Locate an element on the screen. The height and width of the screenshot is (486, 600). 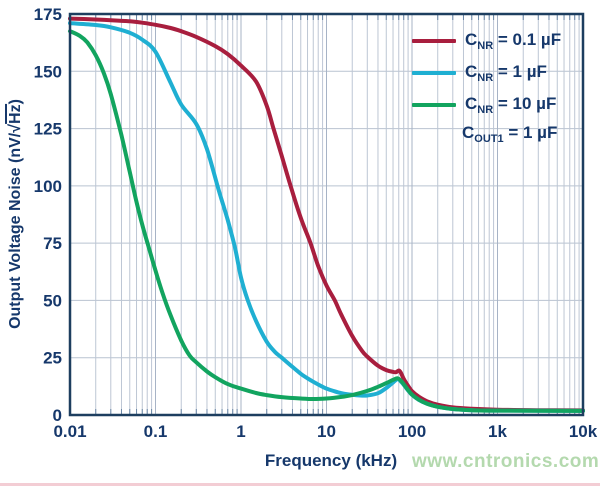
x-tick-label: 0.1 is located at coordinates (156, 431).